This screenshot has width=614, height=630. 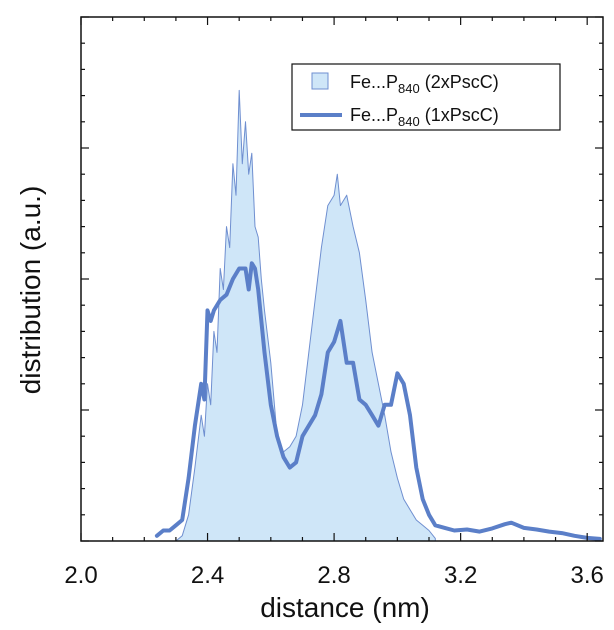 I want to click on legend-label-1-main: Fe...P, so click(x=374, y=82).